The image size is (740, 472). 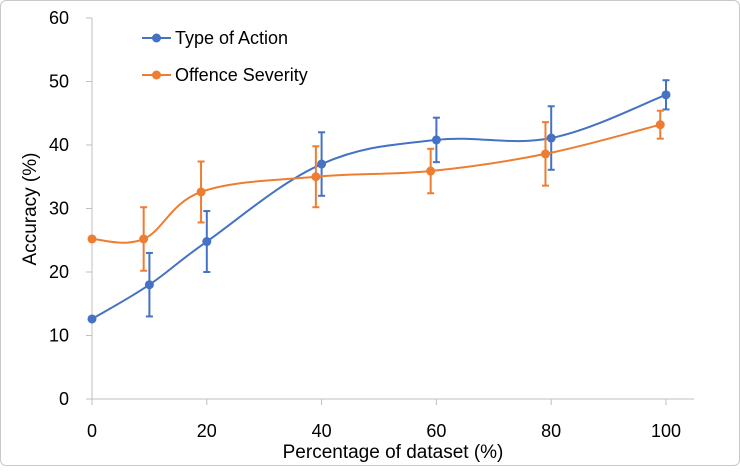 I want to click on y-tick-label: 30, so click(x=59, y=209).